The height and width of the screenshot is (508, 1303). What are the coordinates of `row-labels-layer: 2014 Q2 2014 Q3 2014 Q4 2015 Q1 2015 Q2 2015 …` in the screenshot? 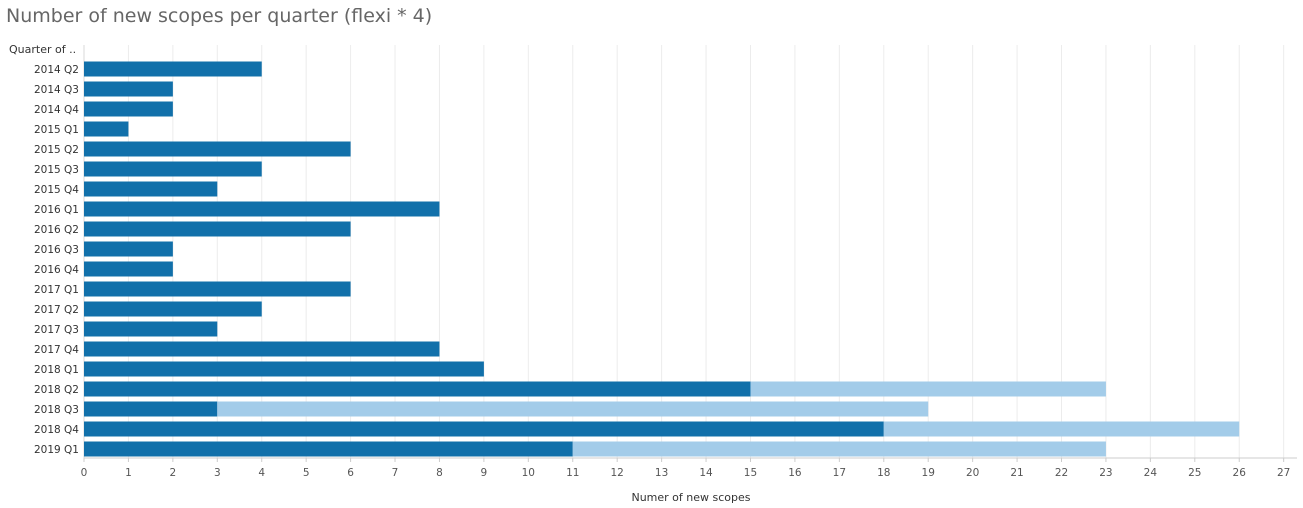 It's located at (56, 260).